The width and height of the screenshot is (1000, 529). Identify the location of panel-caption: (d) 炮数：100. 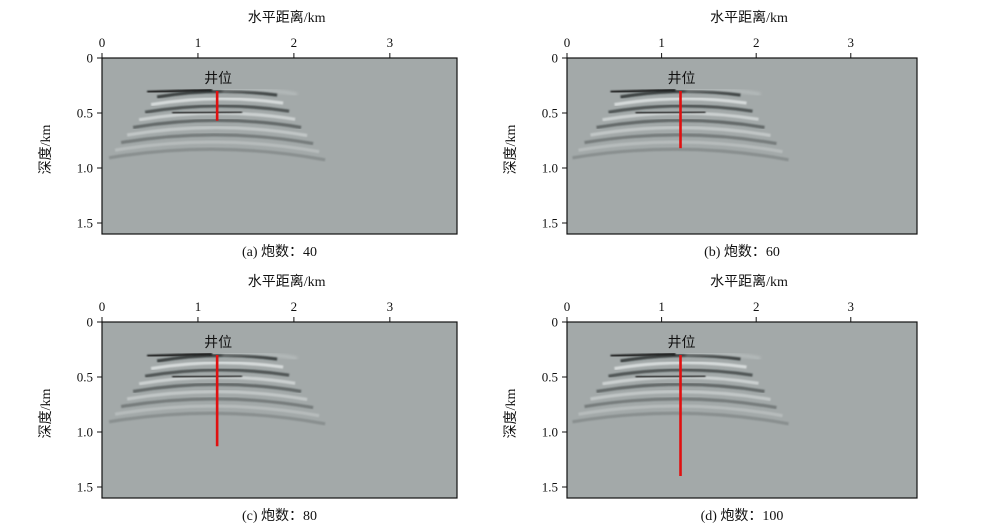
(742, 516).